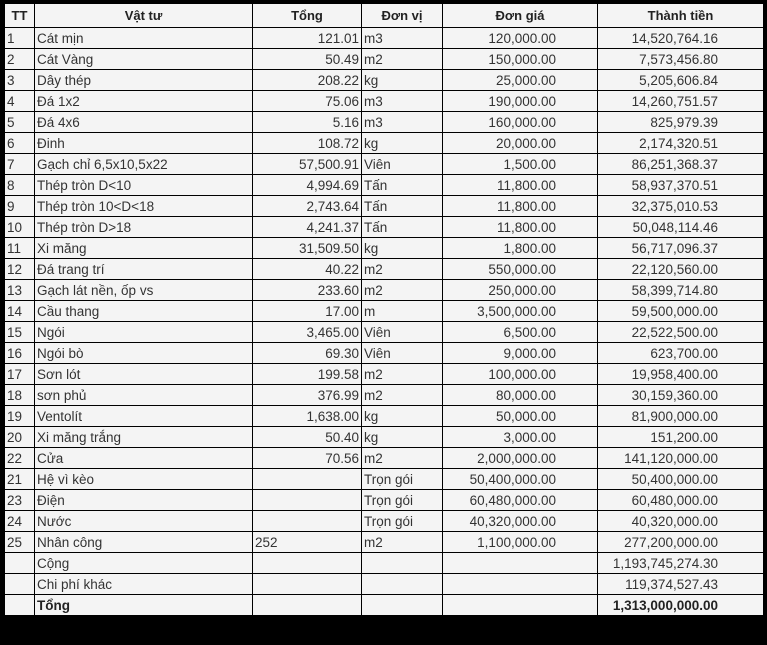 Image resolution: width=767 pixels, height=645 pixels. What do you see at coordinates (143, 563) in the screenshot?
I see `summary-label: Cộng` at bounding box center [143, 563].